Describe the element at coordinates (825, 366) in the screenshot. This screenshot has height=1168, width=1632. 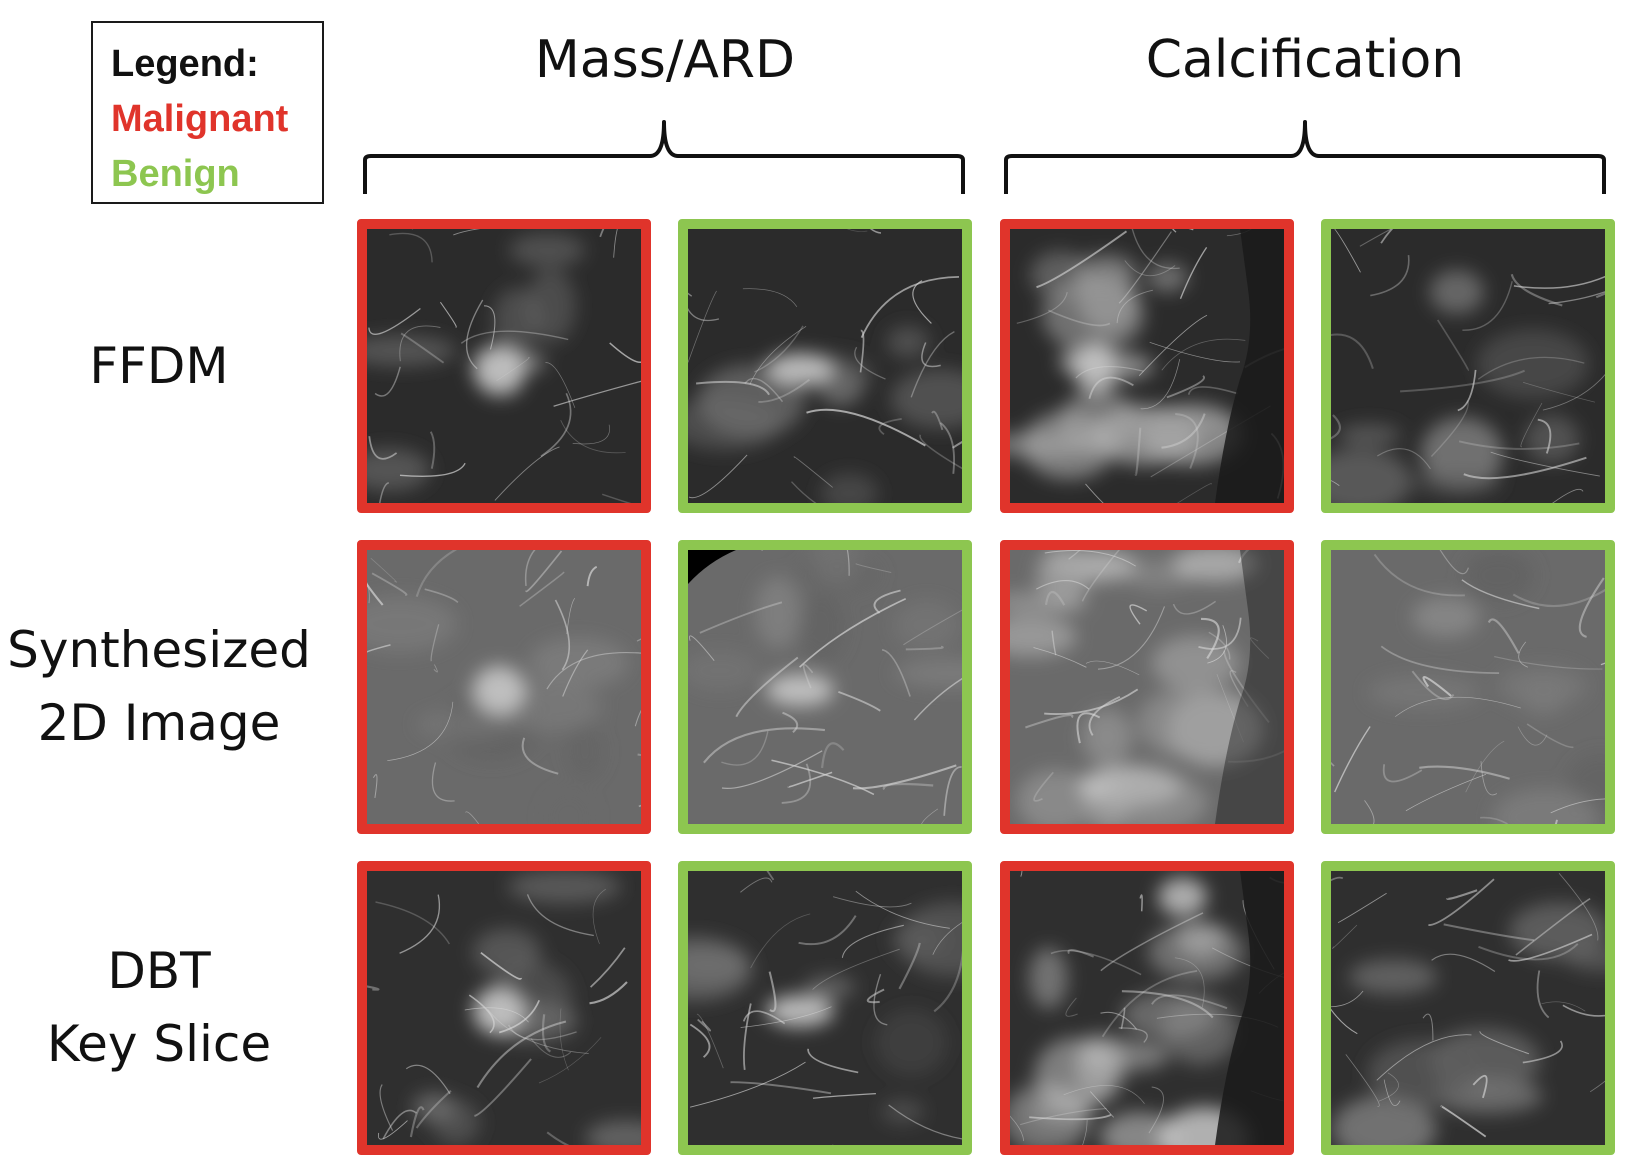
I see `mammogram-image-ffdm-mass-benign` at that location.